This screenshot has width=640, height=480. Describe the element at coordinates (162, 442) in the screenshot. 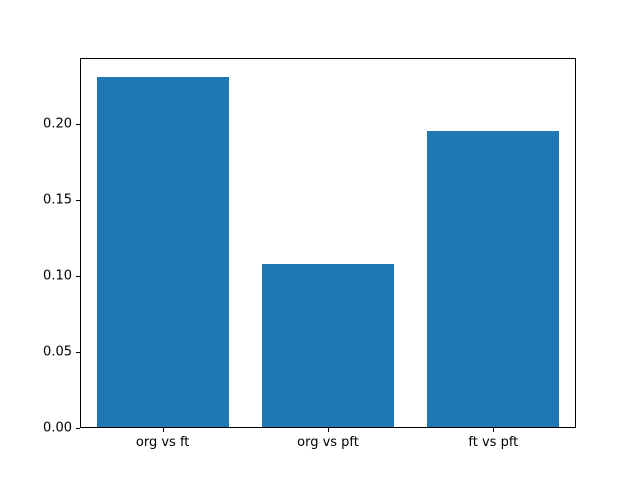

I see `x-tick-label: org vs ft` at that location.